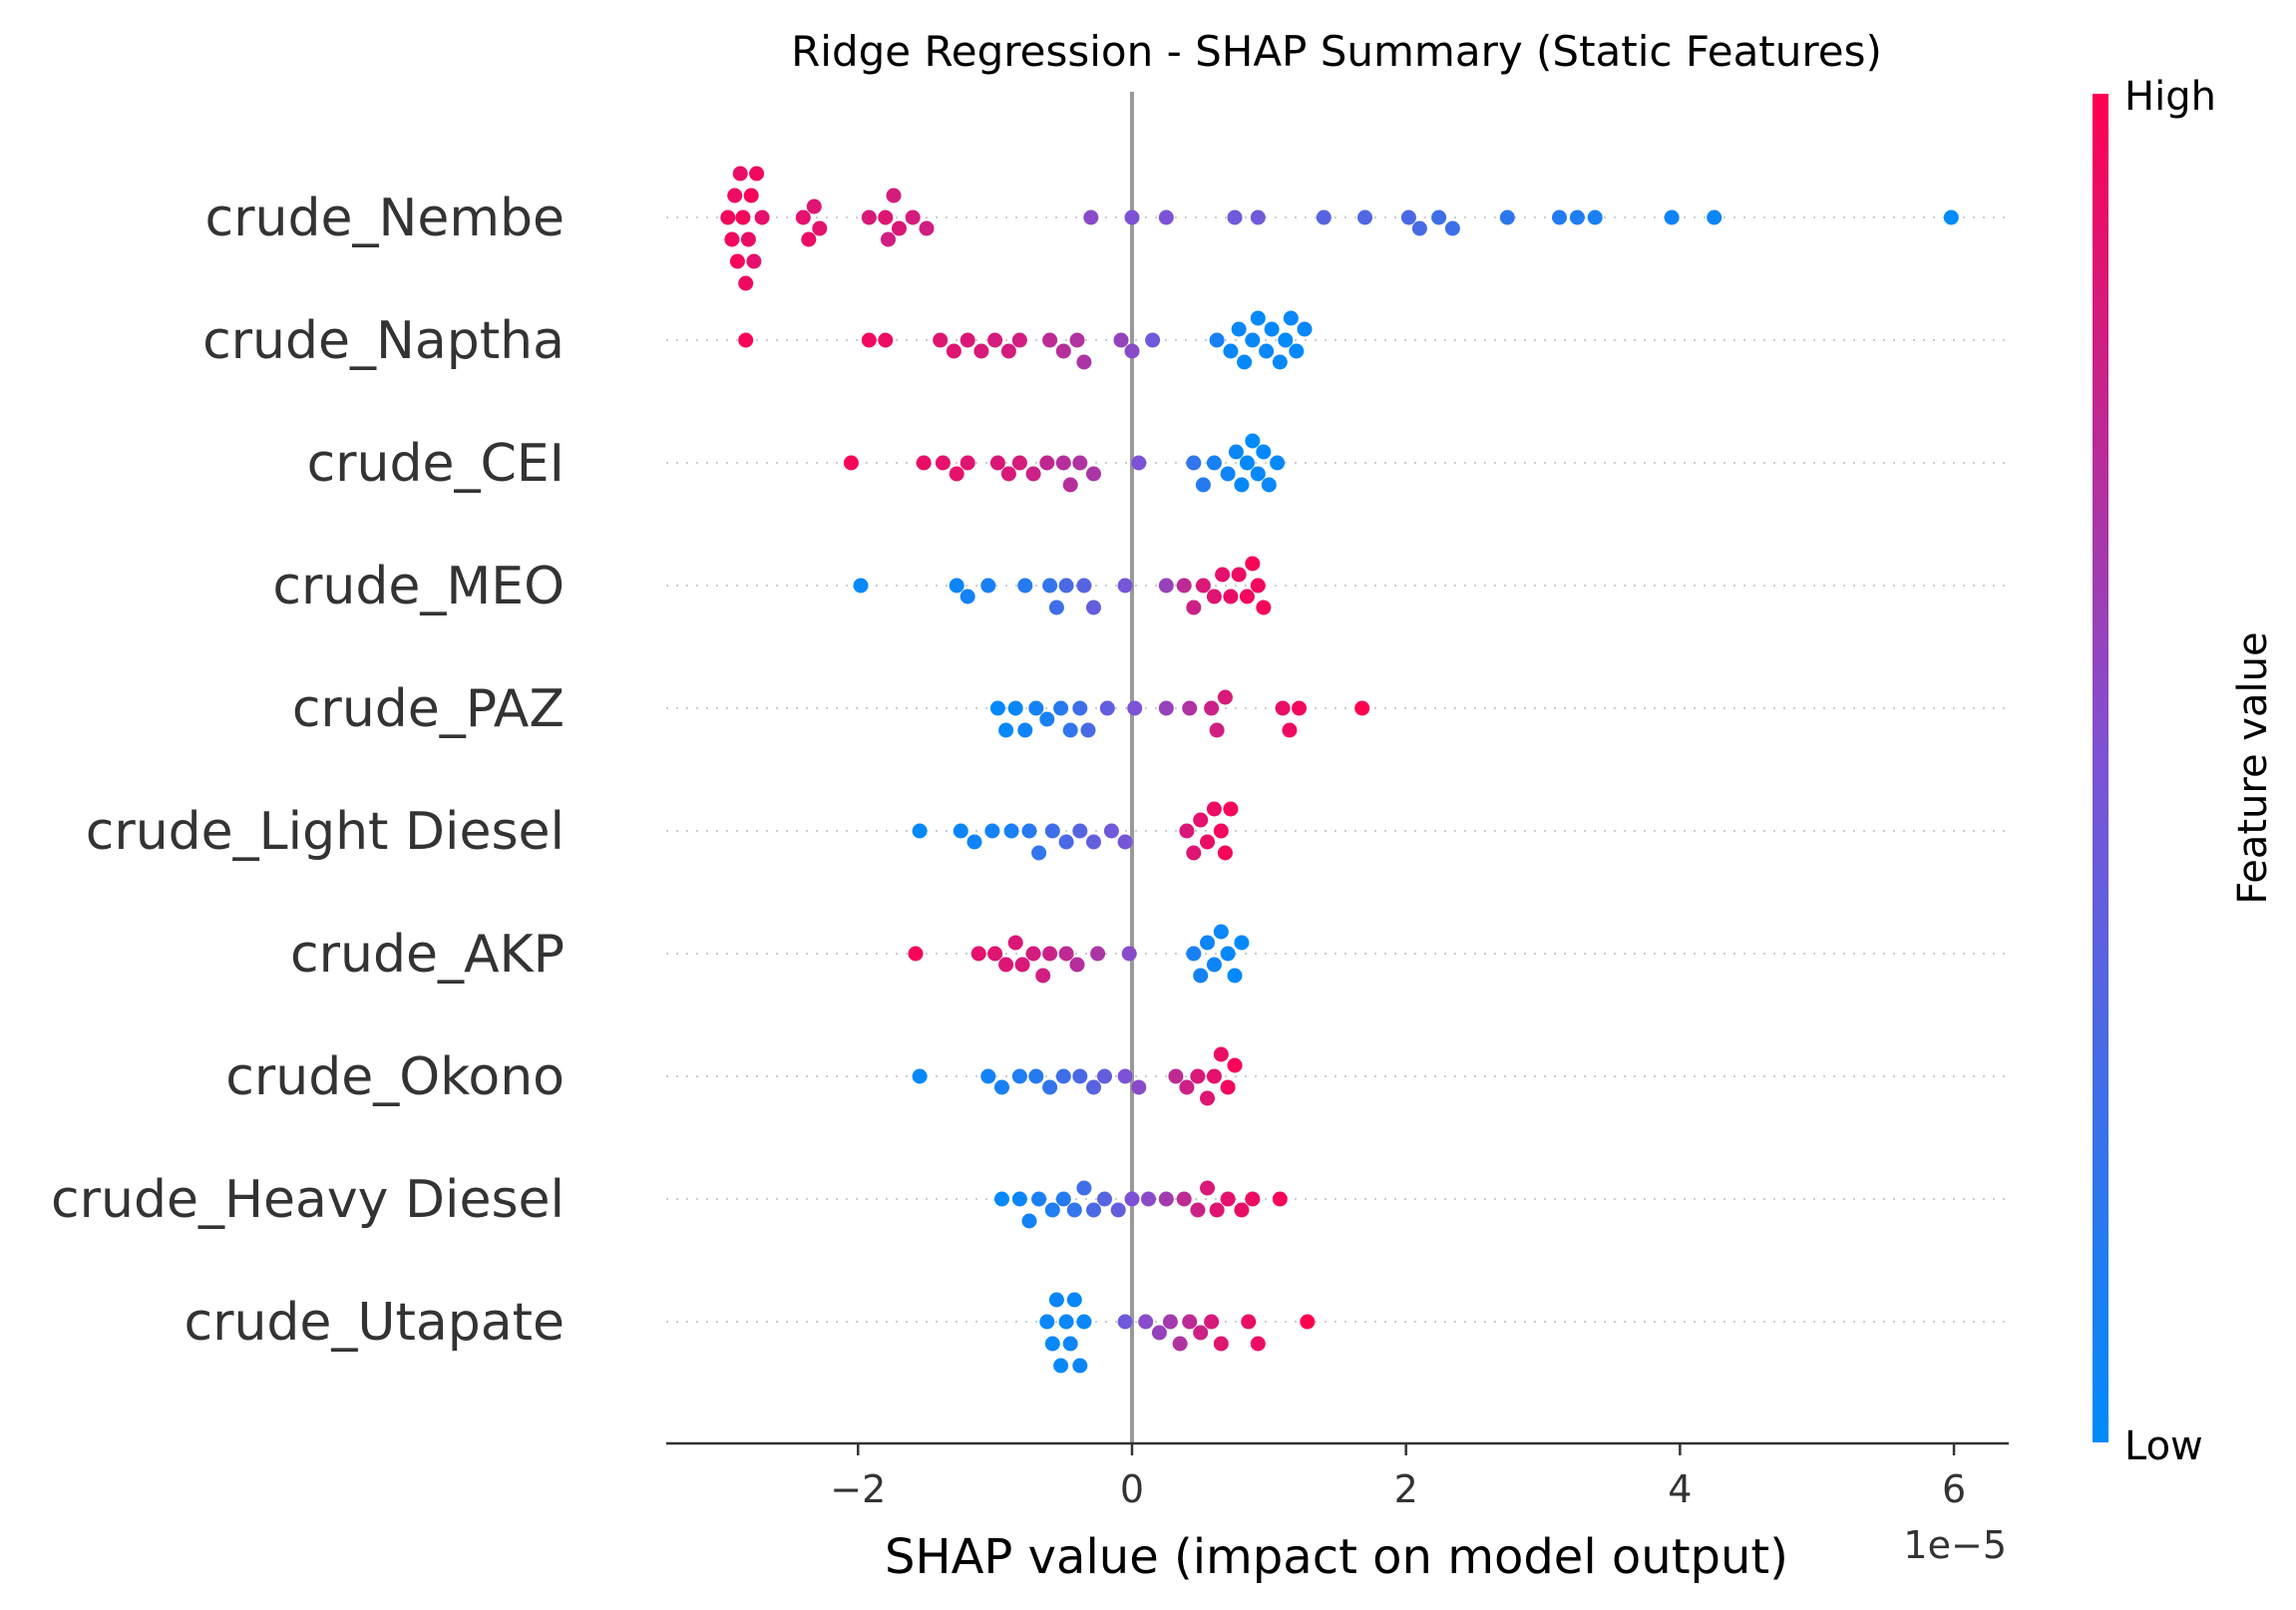 This screenshot has height=1610, width=2296. Describe the element at coordinates (375, 1323) in the screenshot. I see `feature-label: crude_Utapate` at that location.